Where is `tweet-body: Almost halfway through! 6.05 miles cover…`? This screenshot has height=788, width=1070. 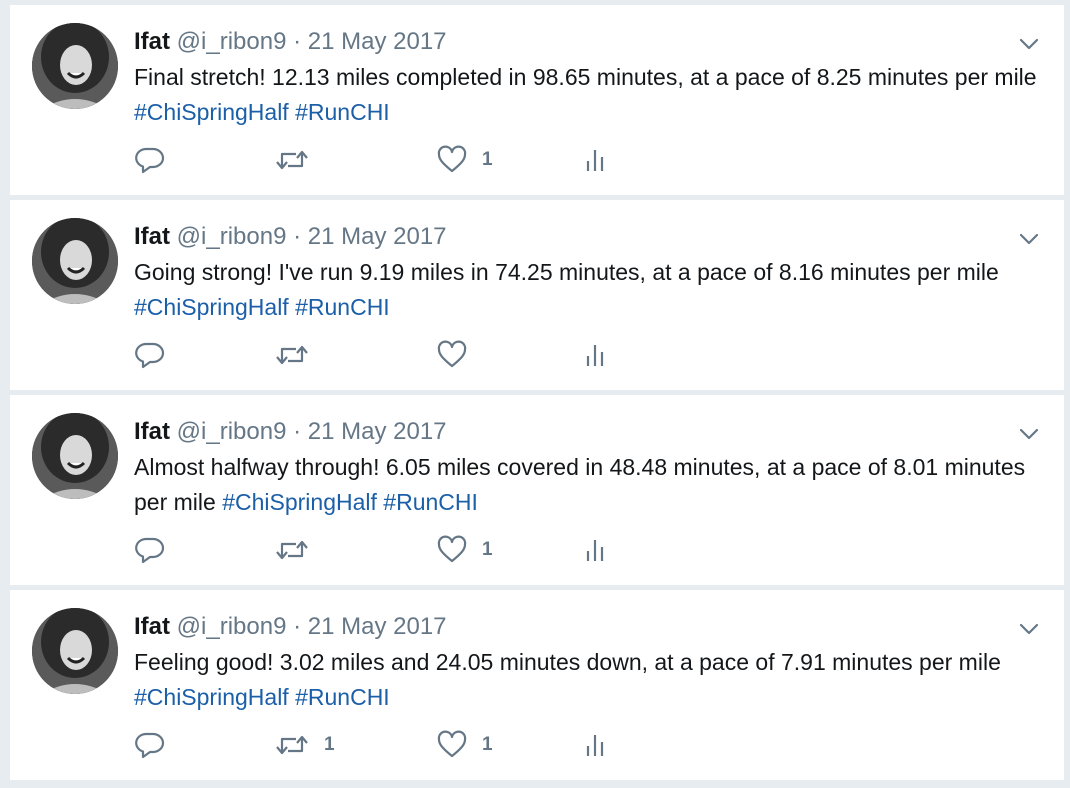 tweet-body: Almost halfway through! 6.05 miles cover… is located at coordinates (580, 484).